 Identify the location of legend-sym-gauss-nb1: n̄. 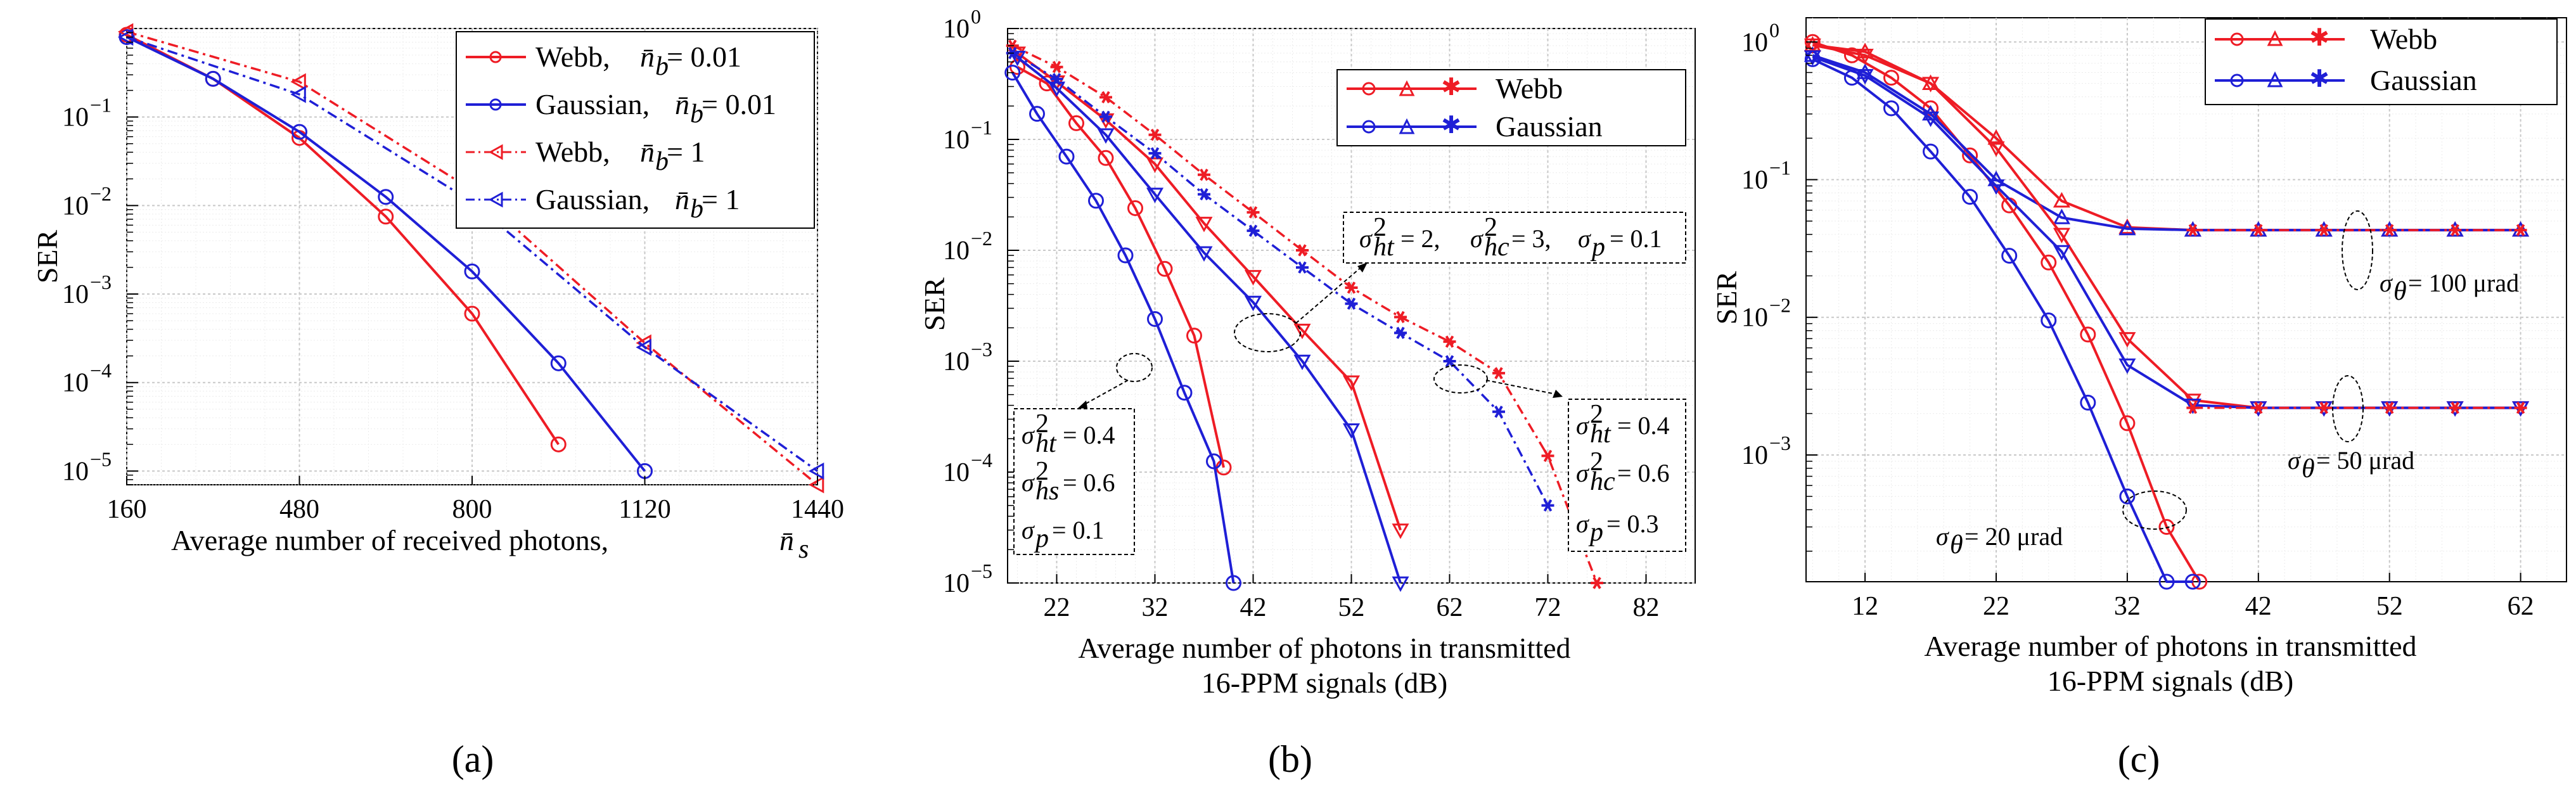
(682, 199).